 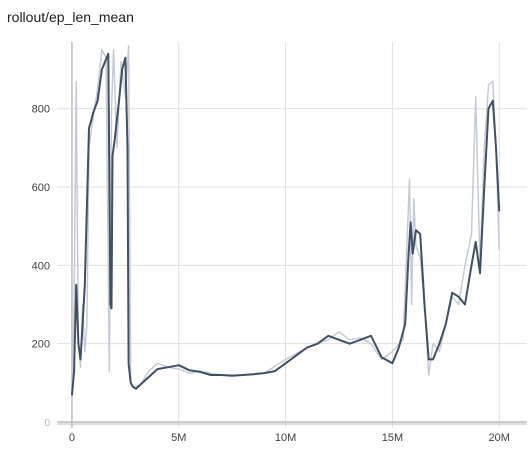 What do you see at coordinates (47, 423) in the screenshot?
I see `y-tick-label-0: 0` at bounding box center [47, 423].